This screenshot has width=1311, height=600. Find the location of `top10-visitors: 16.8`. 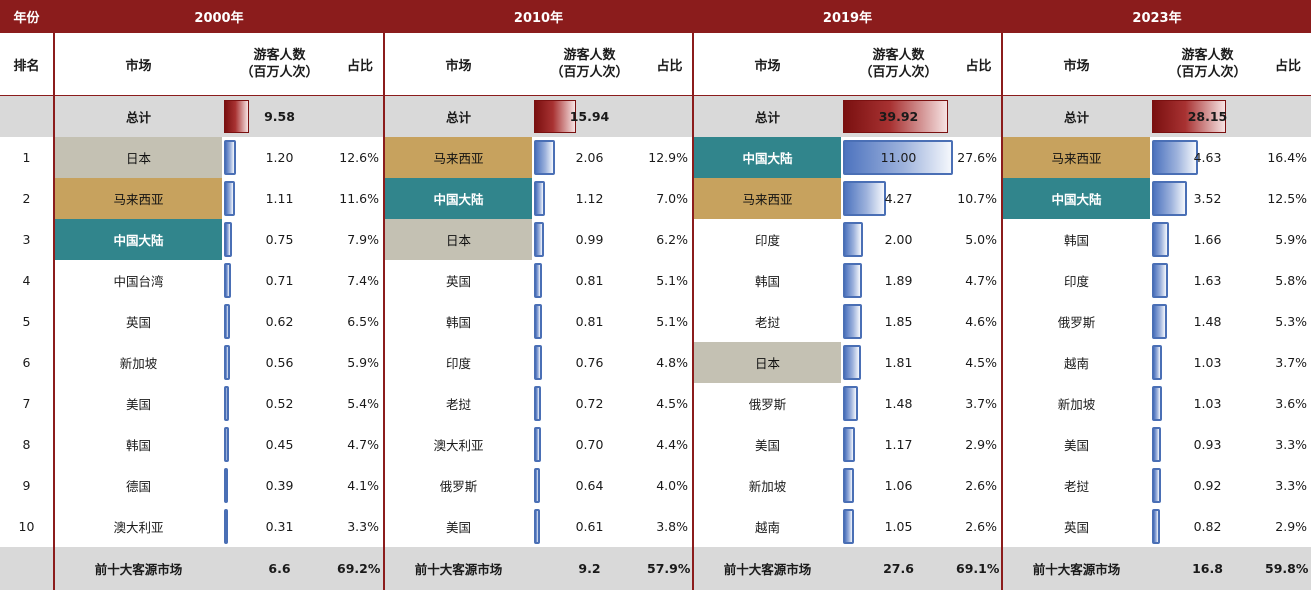

top10-visitors: 16.8 is located at coordinates (1207, 568).